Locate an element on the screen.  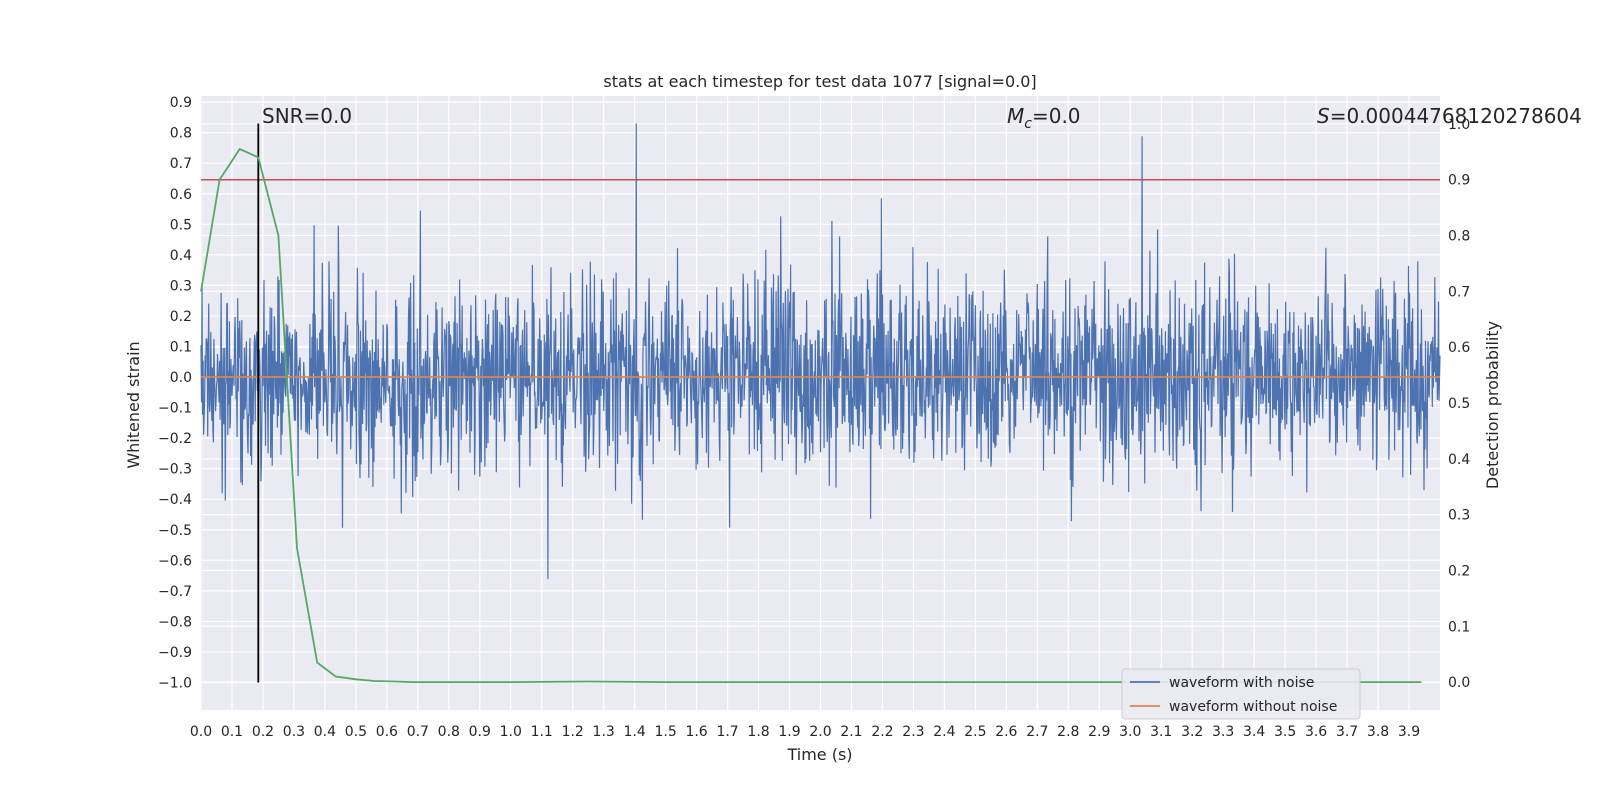
x-tick-label: 2.3 is located at coordinates (913, 732).